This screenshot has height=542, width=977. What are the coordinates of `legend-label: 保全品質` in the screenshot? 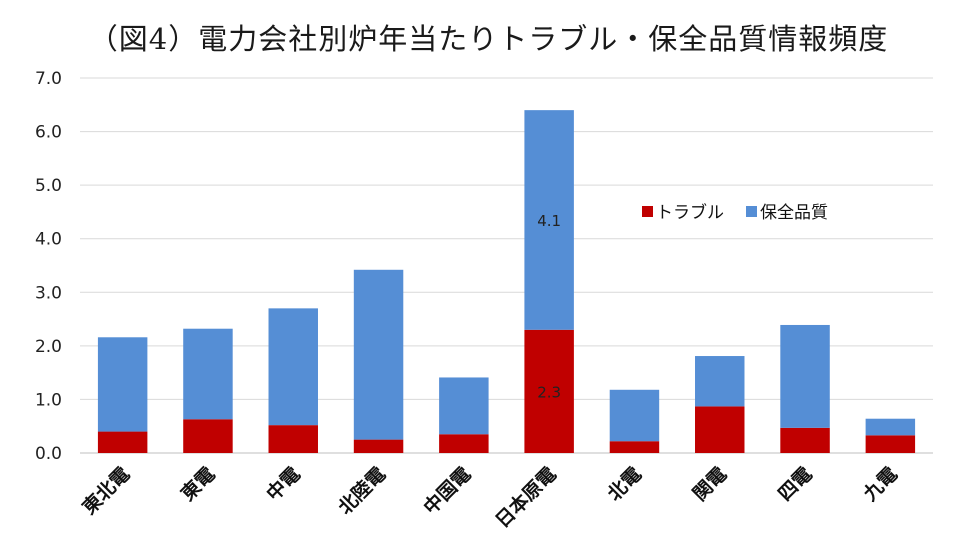 It's located at (794, 213).